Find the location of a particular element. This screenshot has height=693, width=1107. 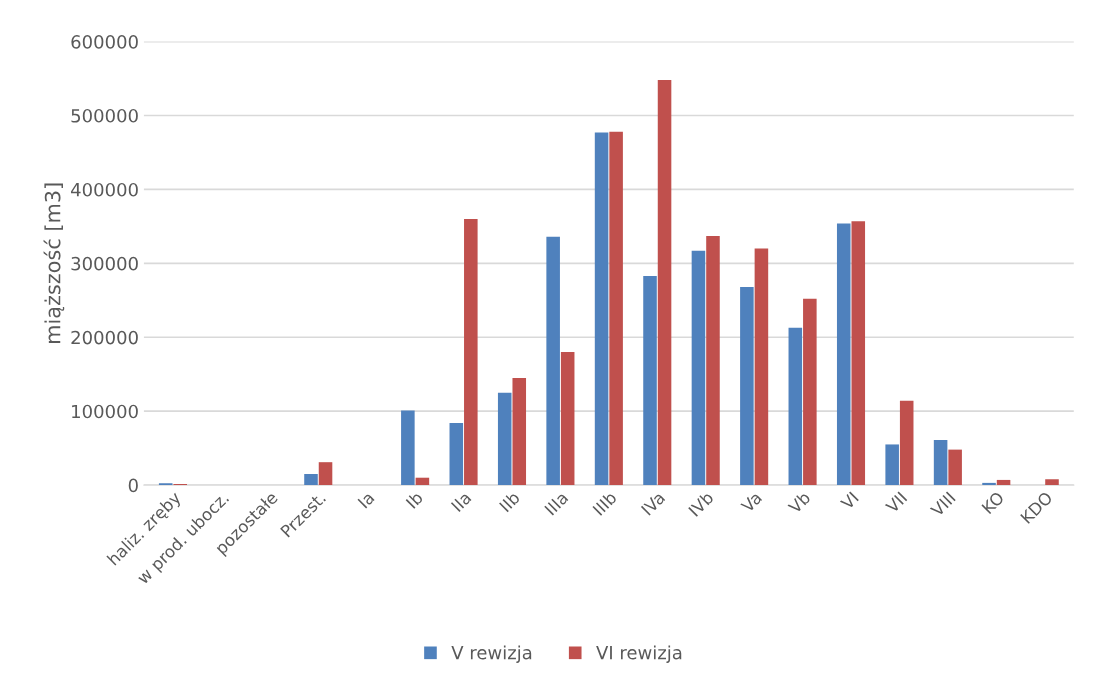

x-tick-label: Ia is located at coordinates (366, 500).